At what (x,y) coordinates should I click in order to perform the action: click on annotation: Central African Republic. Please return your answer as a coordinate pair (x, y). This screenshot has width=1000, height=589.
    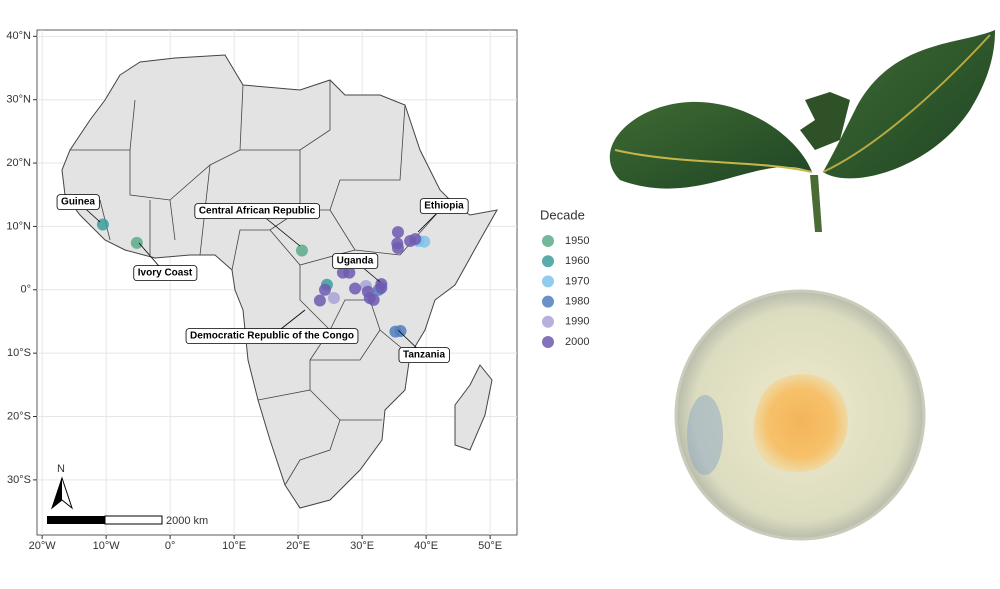
    Looking at the image, I should click on (257, 211).